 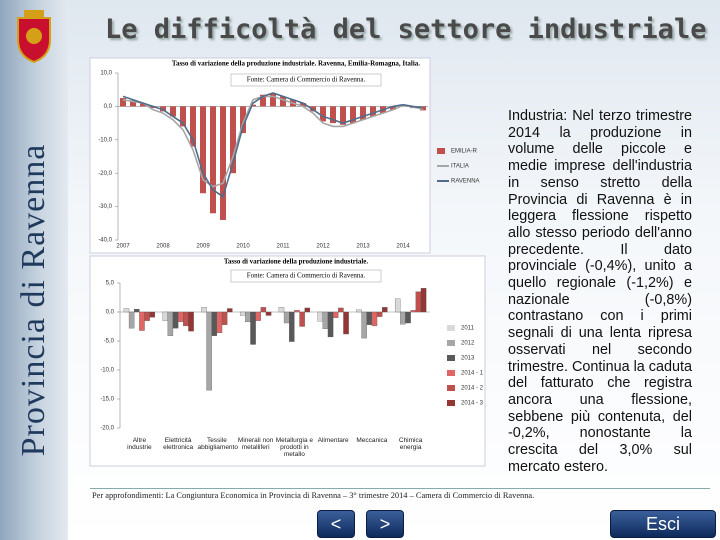 What do you see at coordinates (106, 74) in the screenshot?
I see `y-tick-label: 10,0` at bounding box center [106, 74].